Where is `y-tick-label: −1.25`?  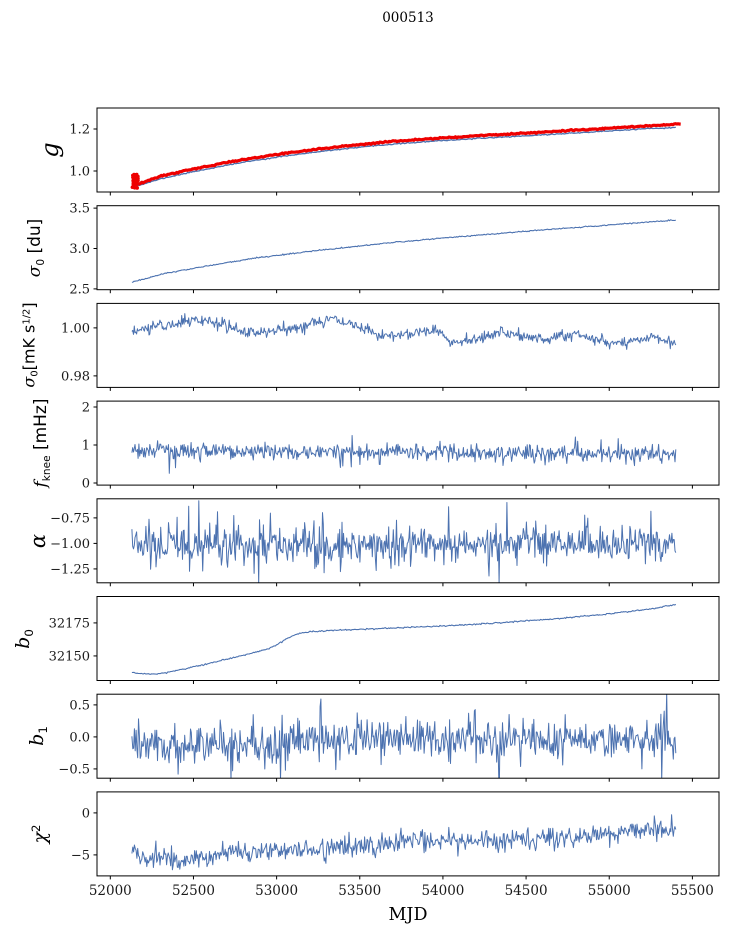
y-tick-label: −1.25 is located at coordinates (70, 569).